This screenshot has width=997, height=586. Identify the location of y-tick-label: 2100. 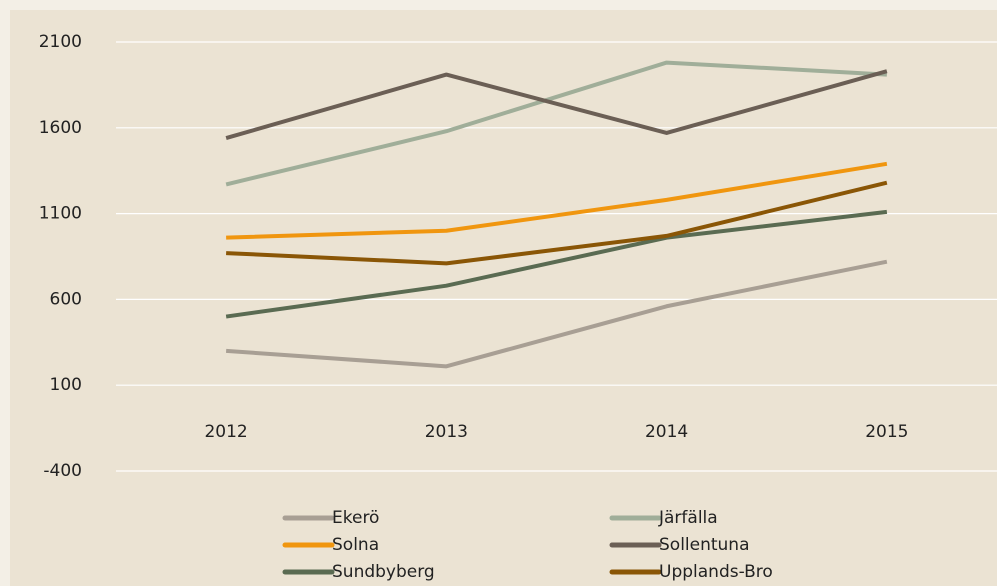
(60, 42).